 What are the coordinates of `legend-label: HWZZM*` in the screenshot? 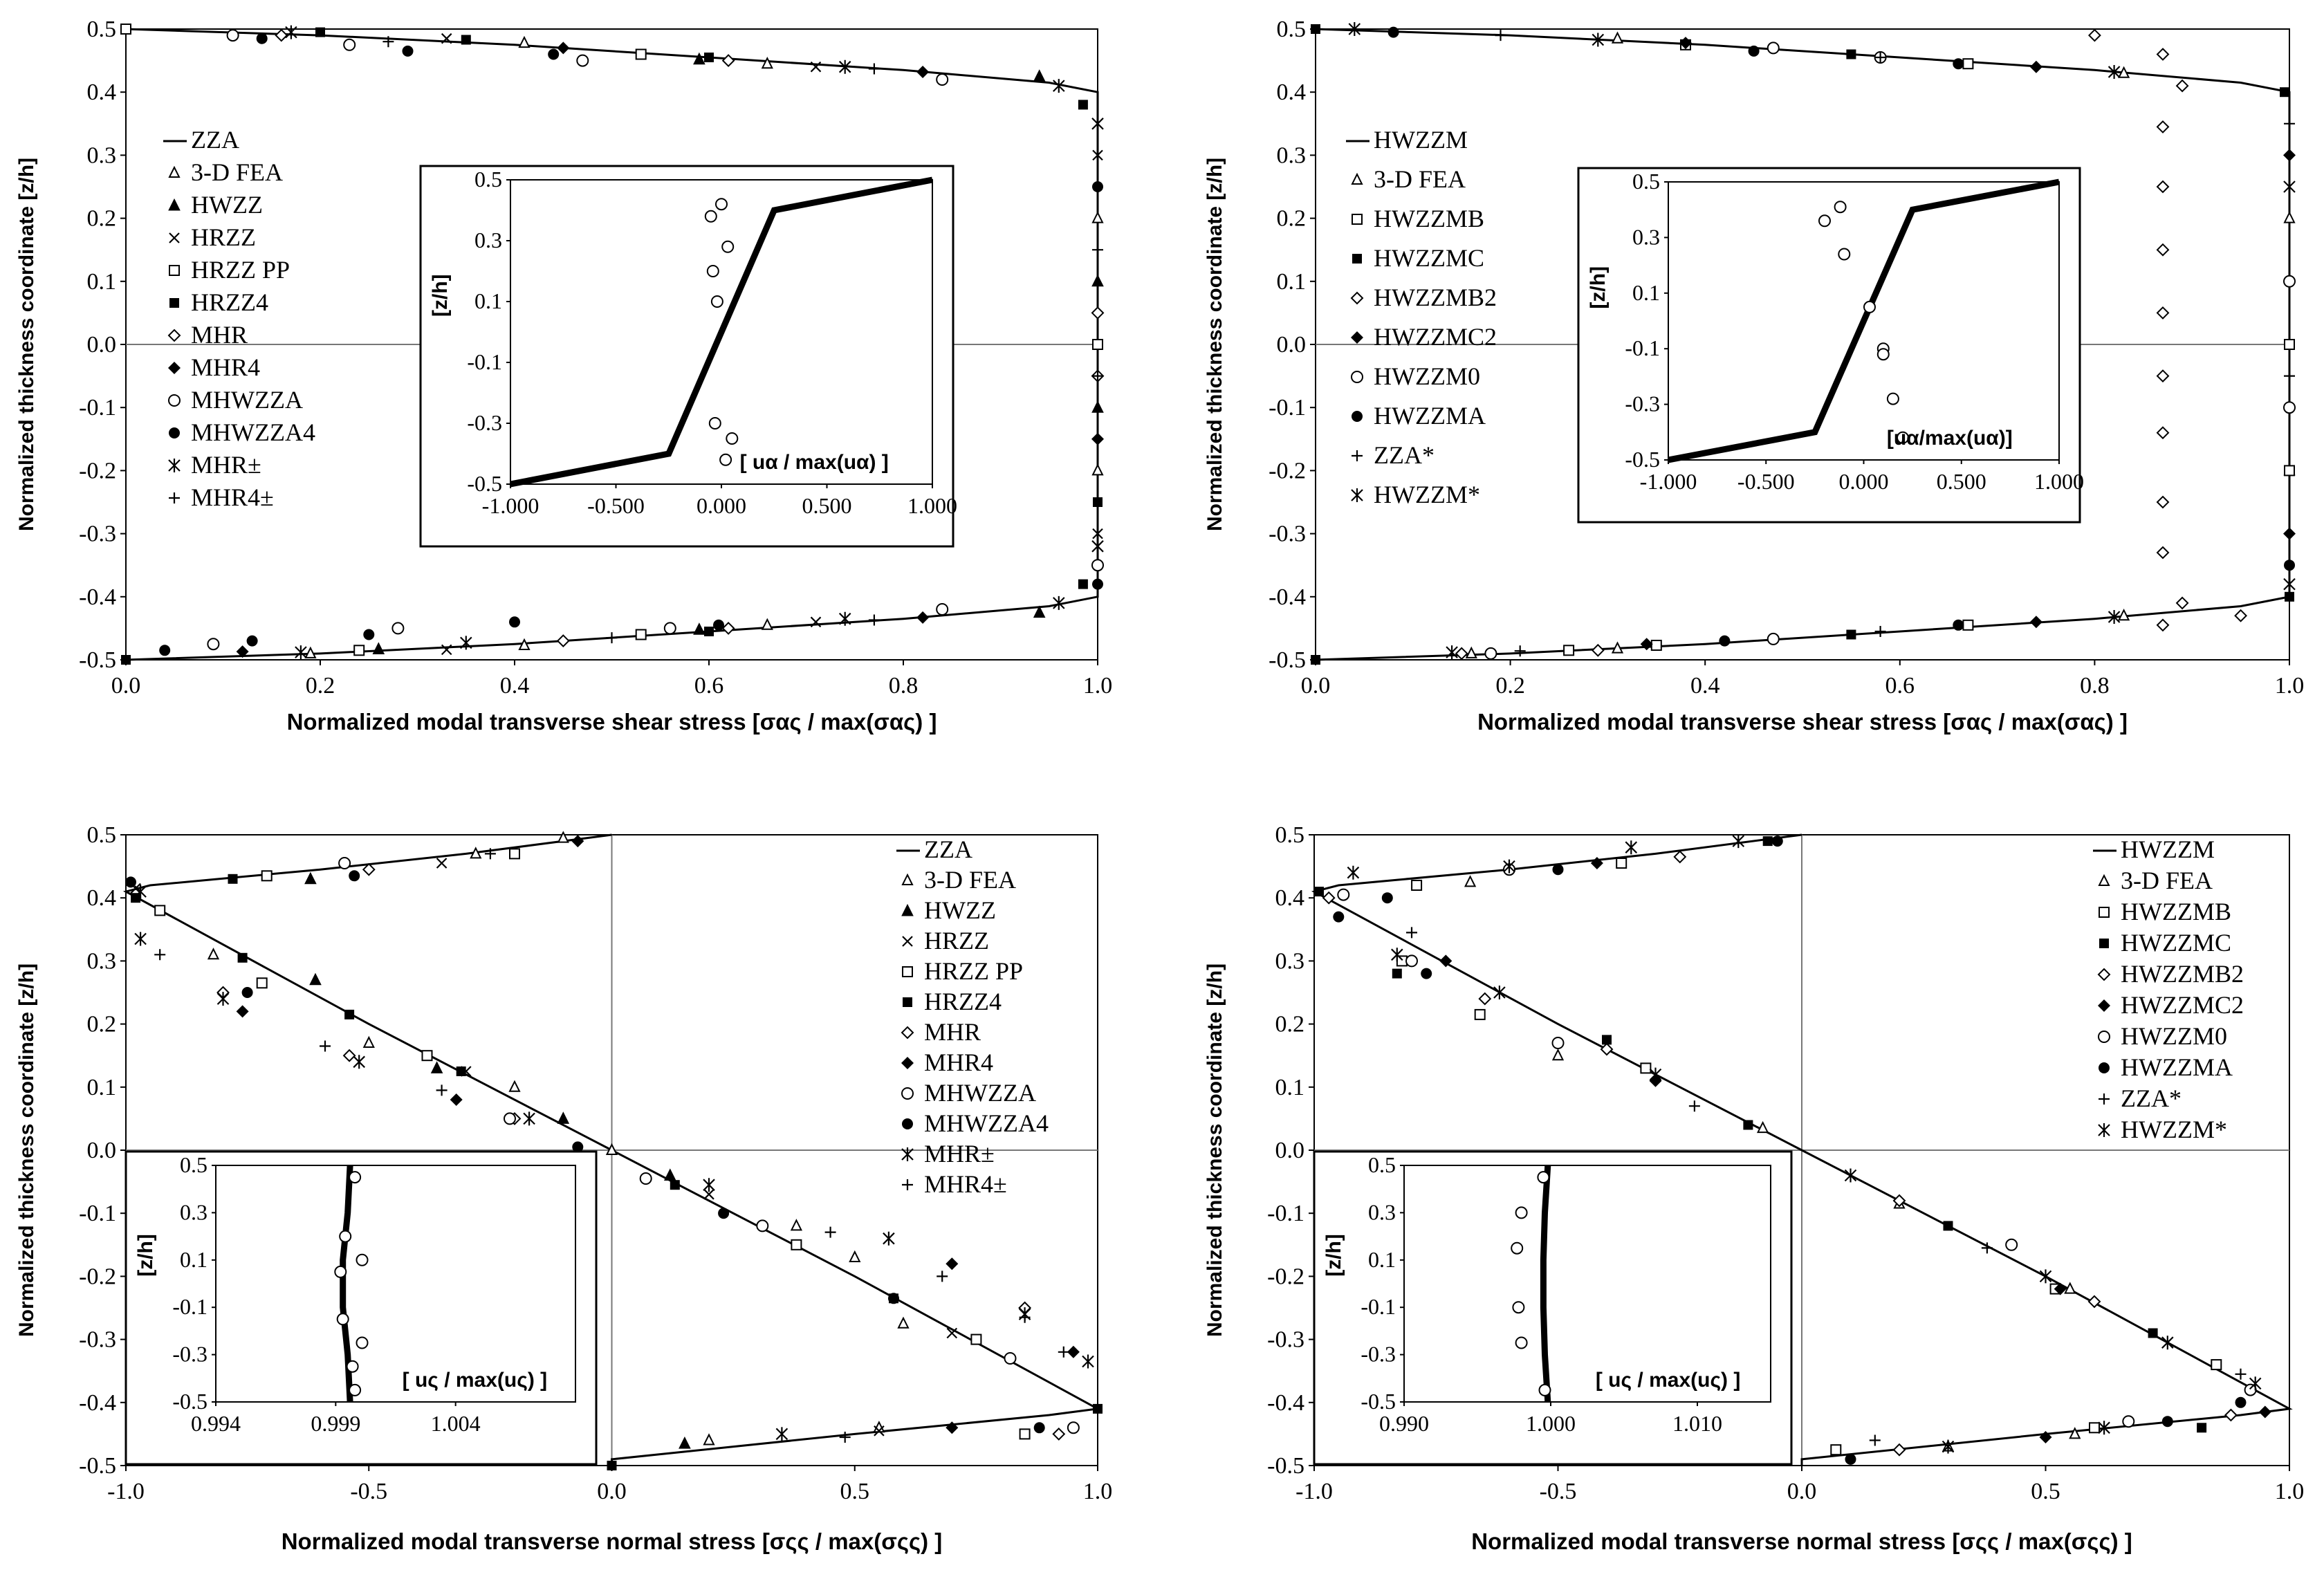 It's located at (2174, 1129).